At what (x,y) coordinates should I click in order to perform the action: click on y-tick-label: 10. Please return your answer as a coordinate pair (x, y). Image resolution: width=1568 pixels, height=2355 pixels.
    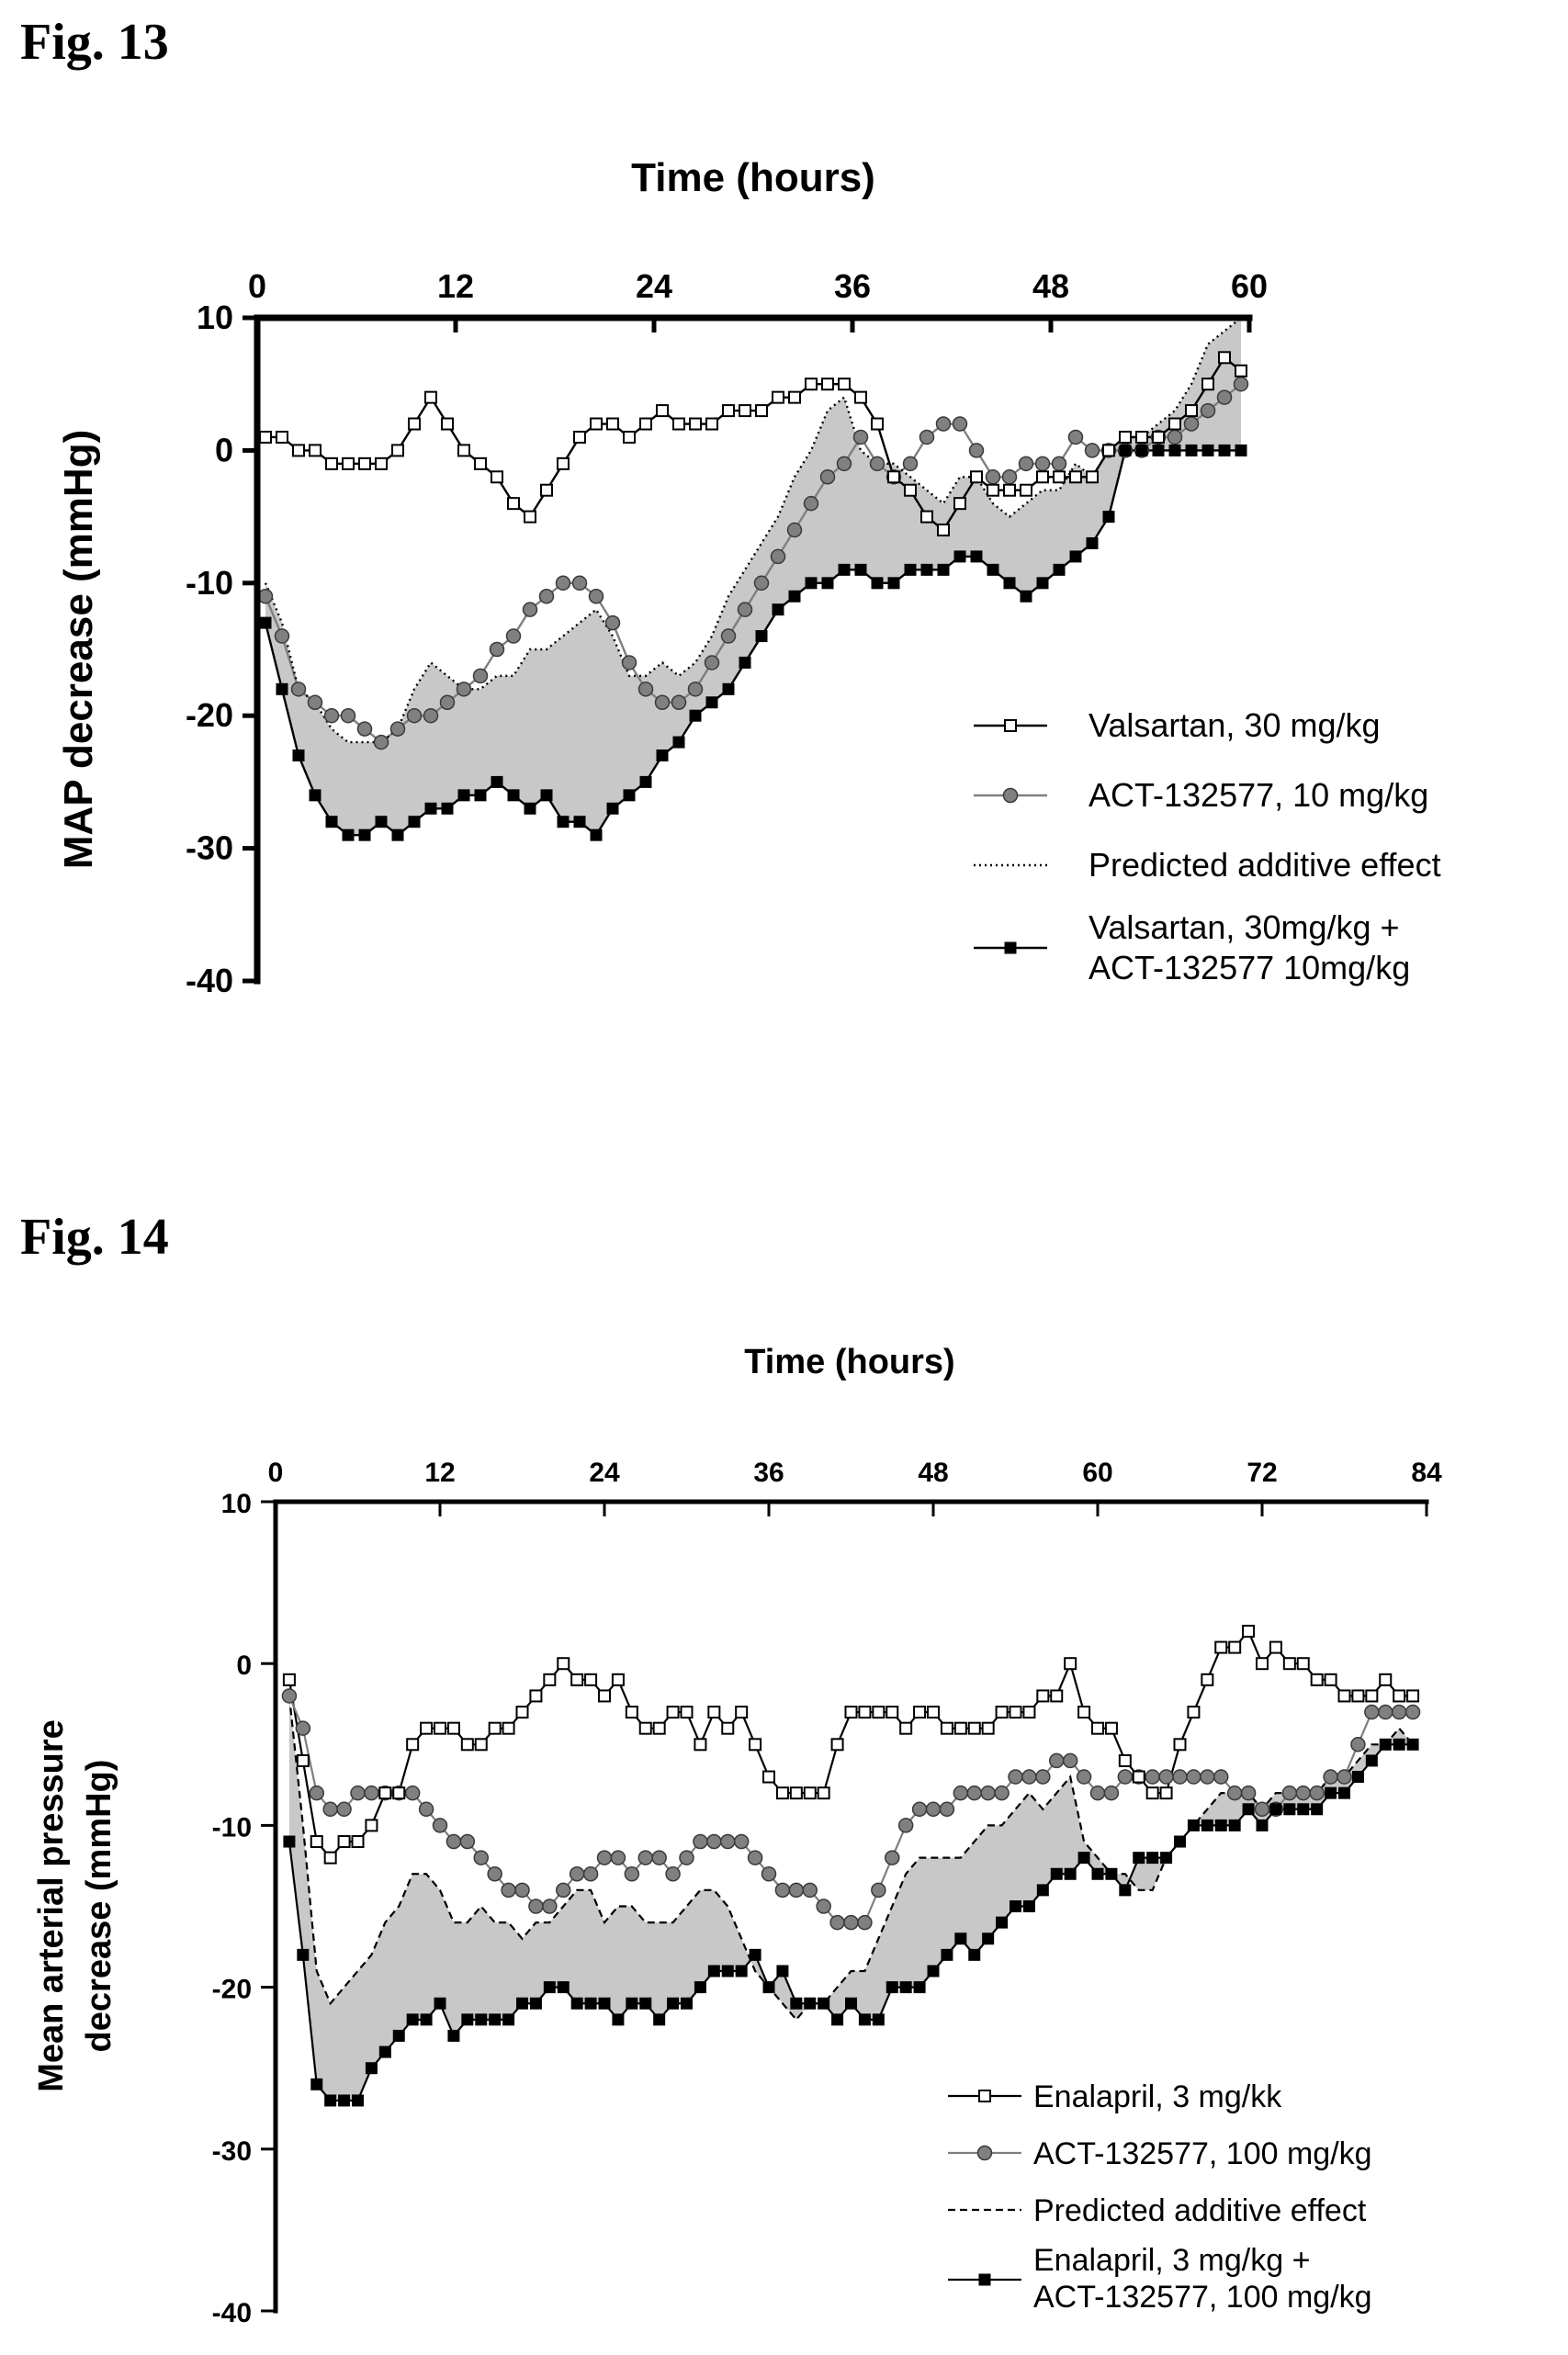
    Looking at the image, I should click on (215, 317).